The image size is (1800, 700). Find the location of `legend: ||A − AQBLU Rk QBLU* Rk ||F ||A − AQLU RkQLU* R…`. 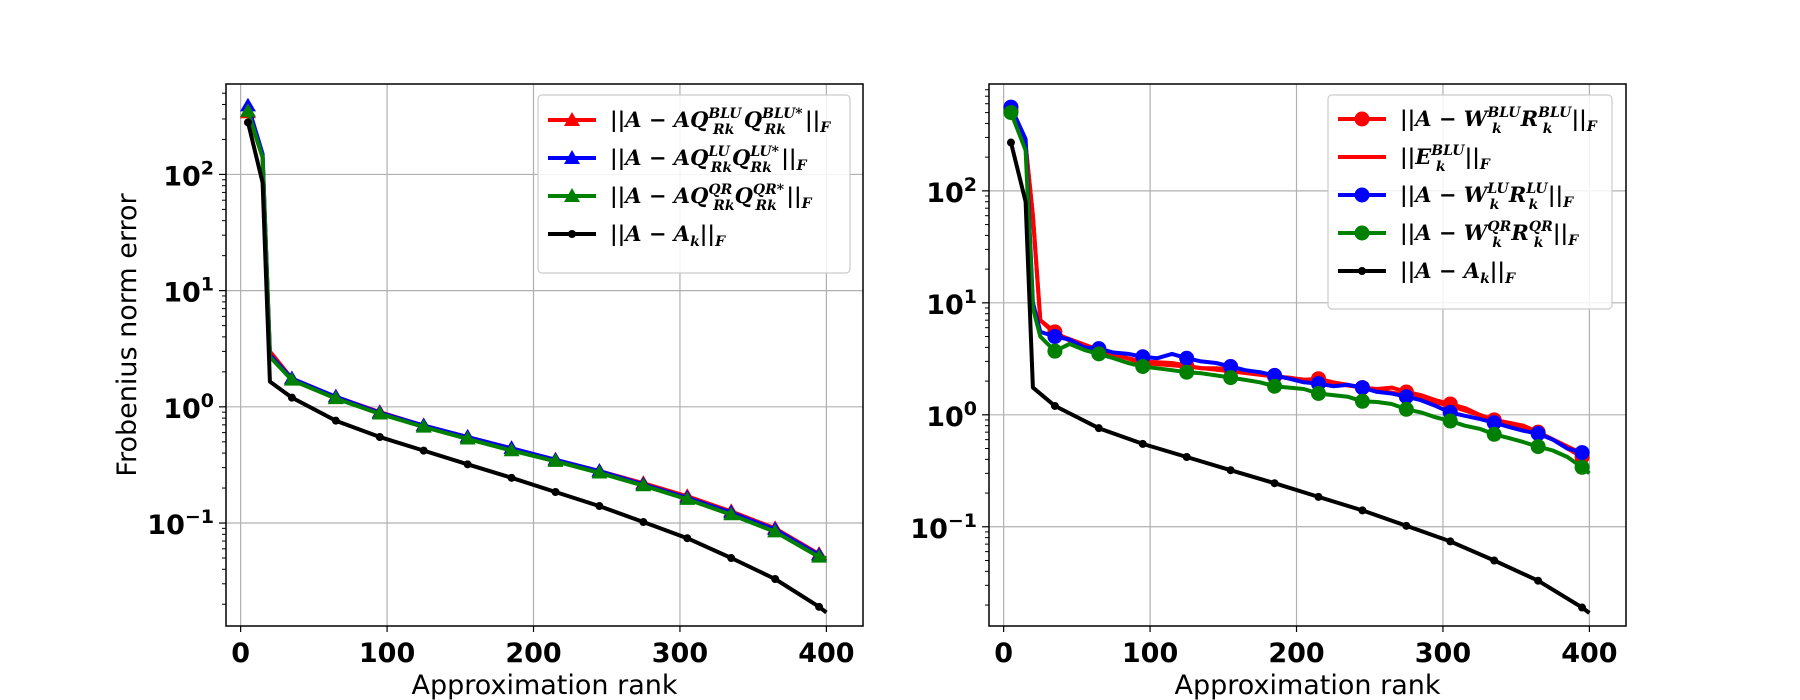

legend: ||A − AQBLU Rk QBLU* Rk ||F ||A − AQLU RkQLU* R… is located at coordinates (694, 184).